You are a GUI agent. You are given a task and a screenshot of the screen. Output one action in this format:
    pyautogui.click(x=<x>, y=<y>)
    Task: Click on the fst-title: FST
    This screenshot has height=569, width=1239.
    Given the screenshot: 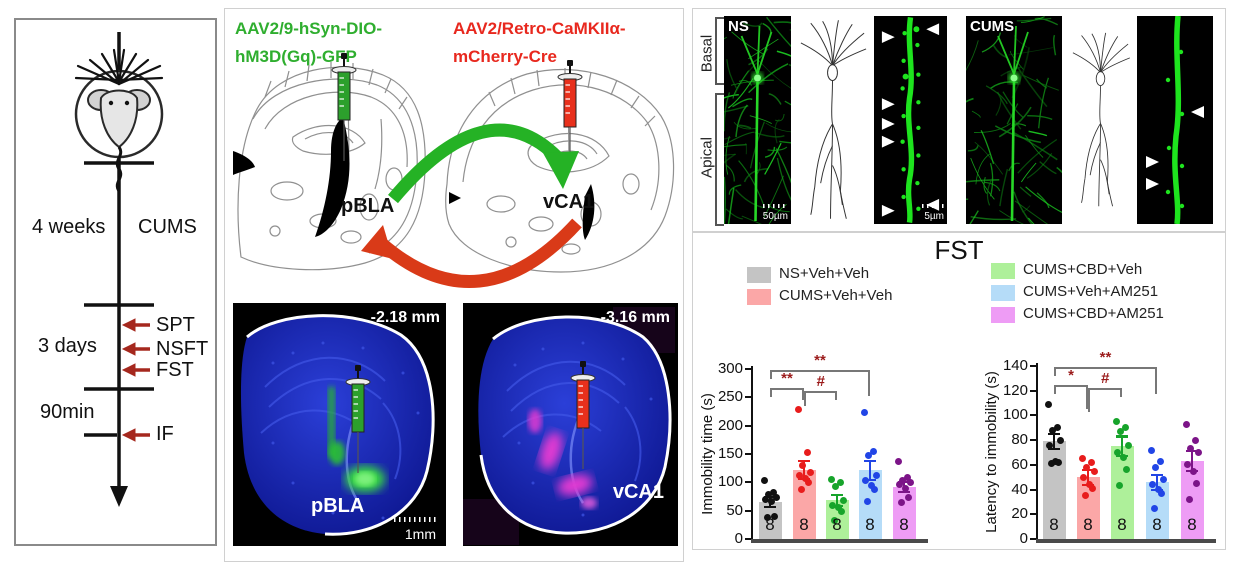 What is the action you would take?
    pyautogui.click(x=959, y=250)
    